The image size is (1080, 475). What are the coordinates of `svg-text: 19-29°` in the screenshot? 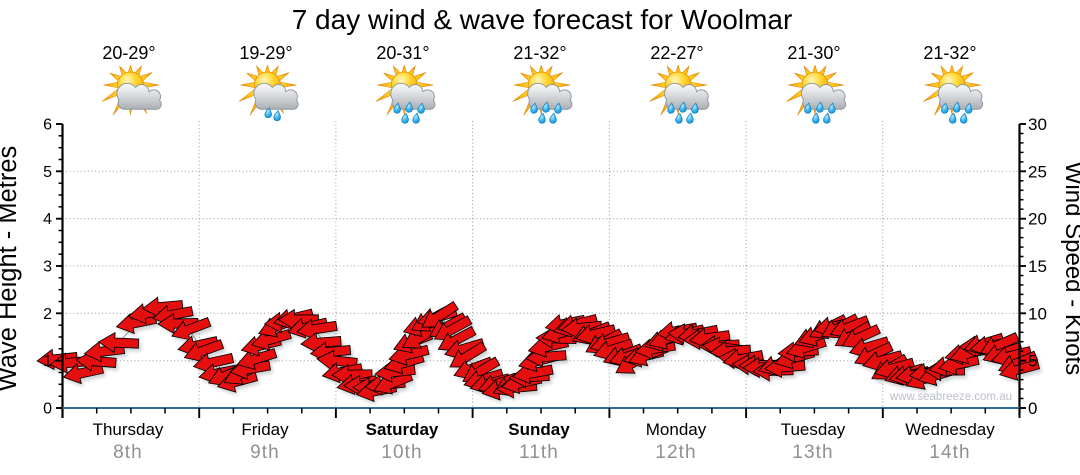 It's located at (265, 53).